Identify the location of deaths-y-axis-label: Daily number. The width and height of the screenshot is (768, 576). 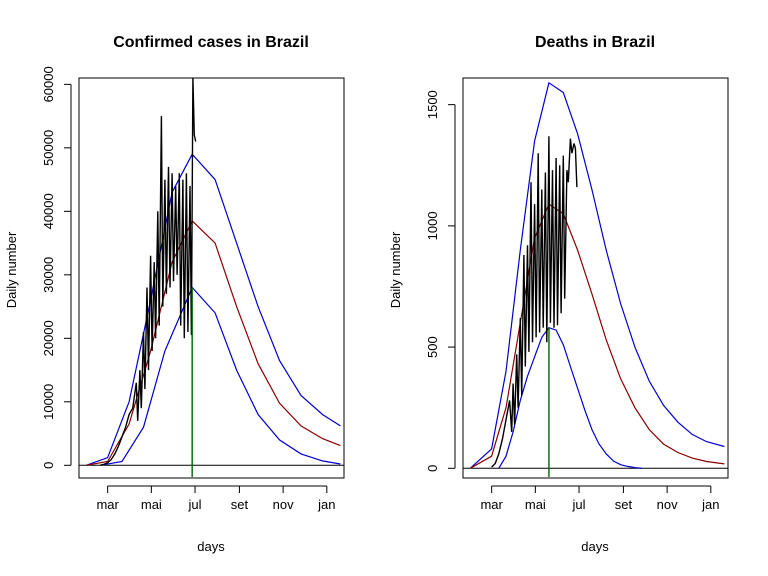
(395, 269).